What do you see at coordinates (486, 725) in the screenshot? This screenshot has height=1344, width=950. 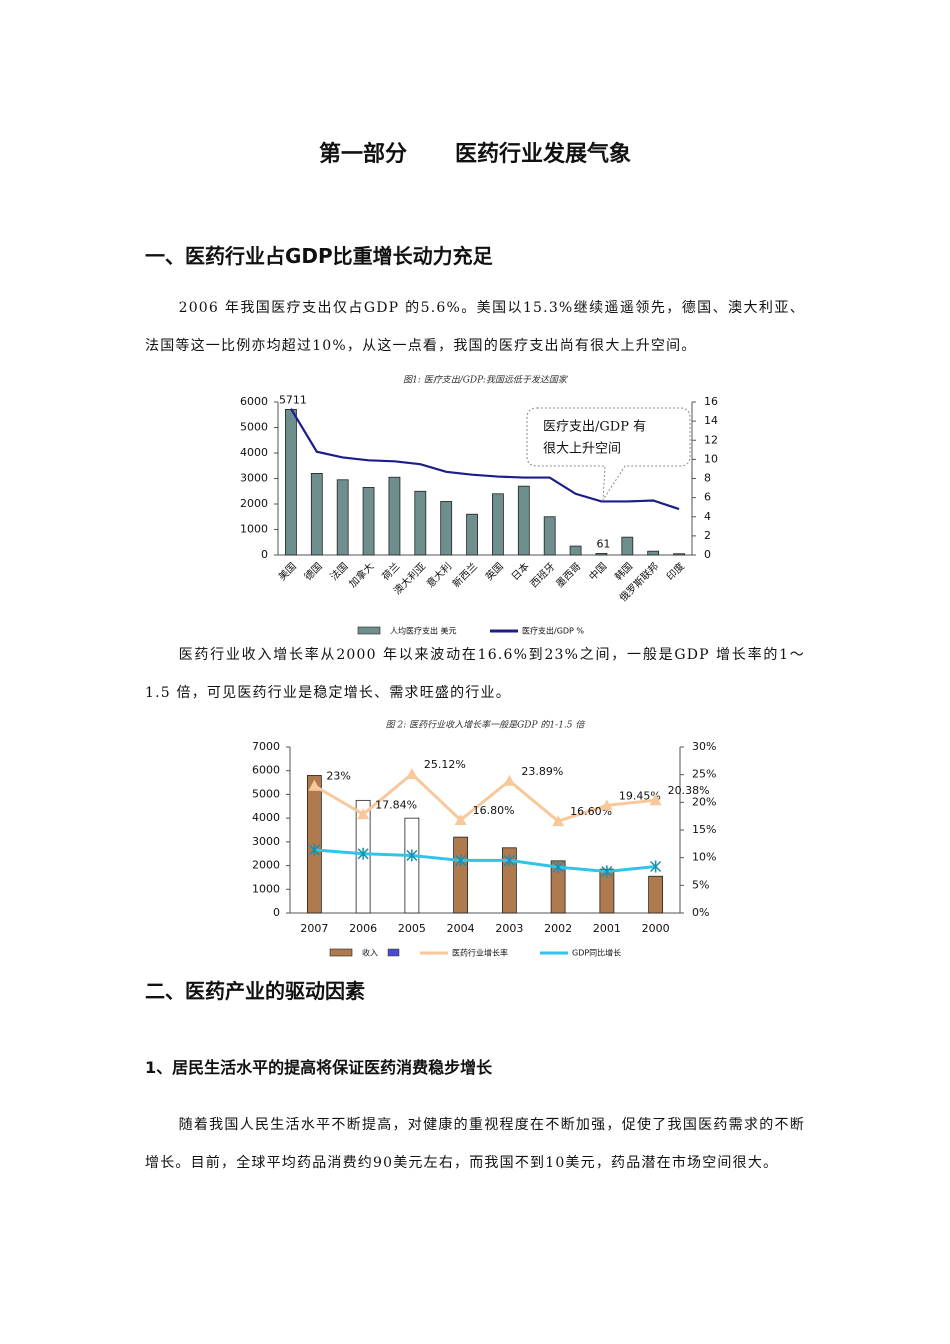 I see `chart-caption: 图 2: 医药行业收入增长率一般是GDP 的1-1.5 倍` at bounding box center [486, 725].